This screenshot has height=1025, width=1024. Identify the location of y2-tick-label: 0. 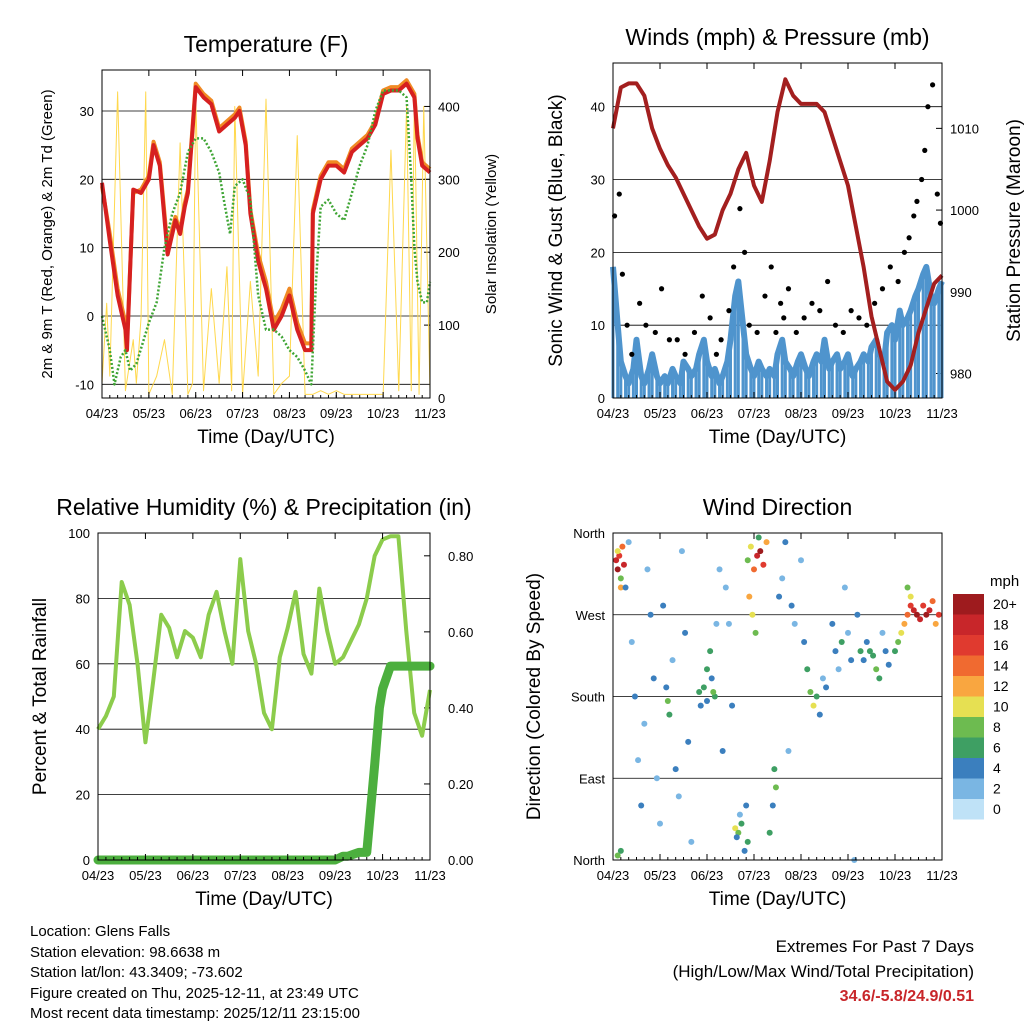
(441, 398).